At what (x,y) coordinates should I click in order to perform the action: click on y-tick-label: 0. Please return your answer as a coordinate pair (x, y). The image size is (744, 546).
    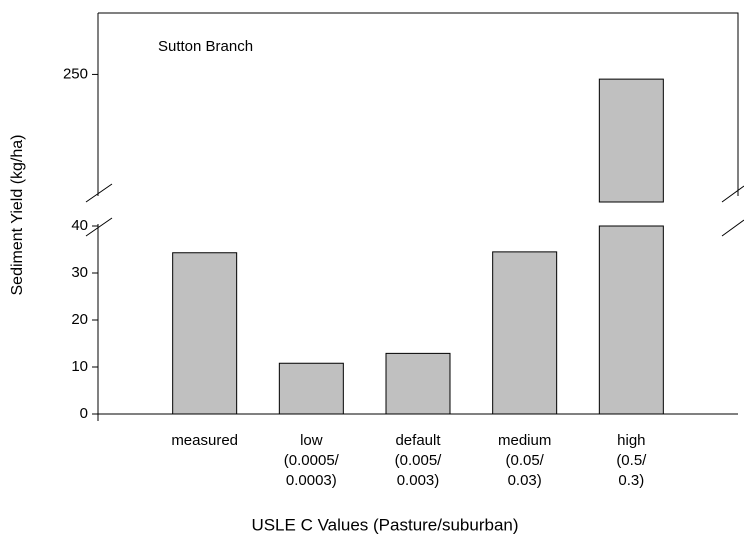
    Looking at the image, I should click on (84, 413).